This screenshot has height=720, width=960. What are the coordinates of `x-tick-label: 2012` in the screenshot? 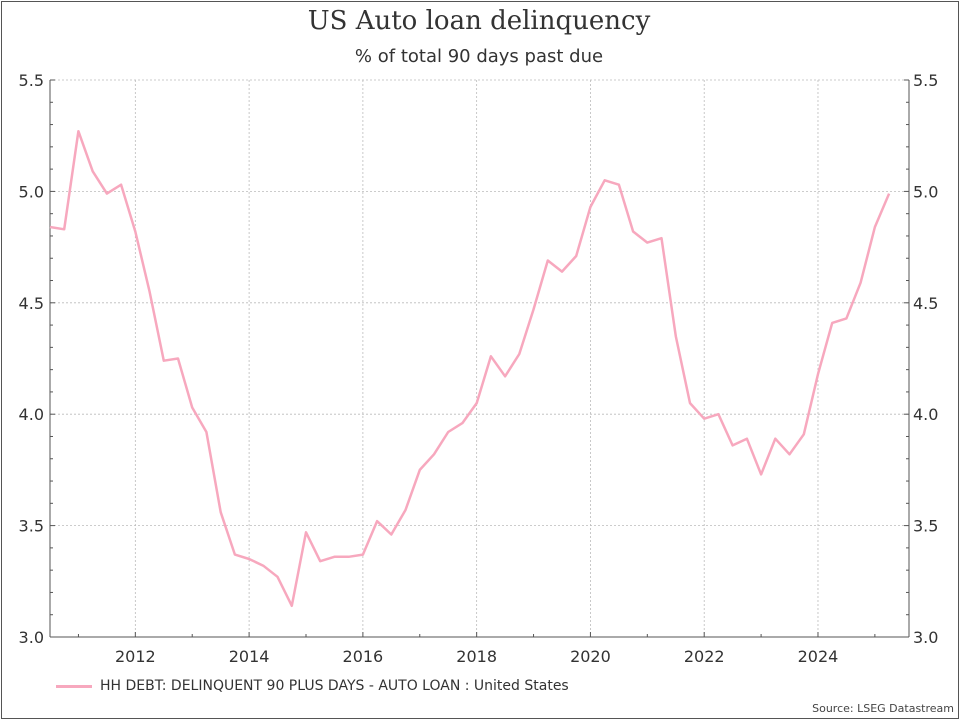 It's located at (135, 656).